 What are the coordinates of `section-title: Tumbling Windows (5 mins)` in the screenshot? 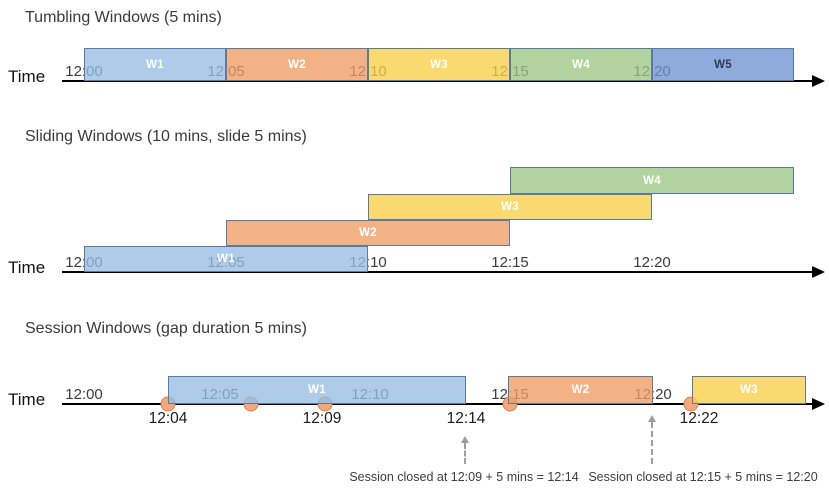 It's located at (123, 17).